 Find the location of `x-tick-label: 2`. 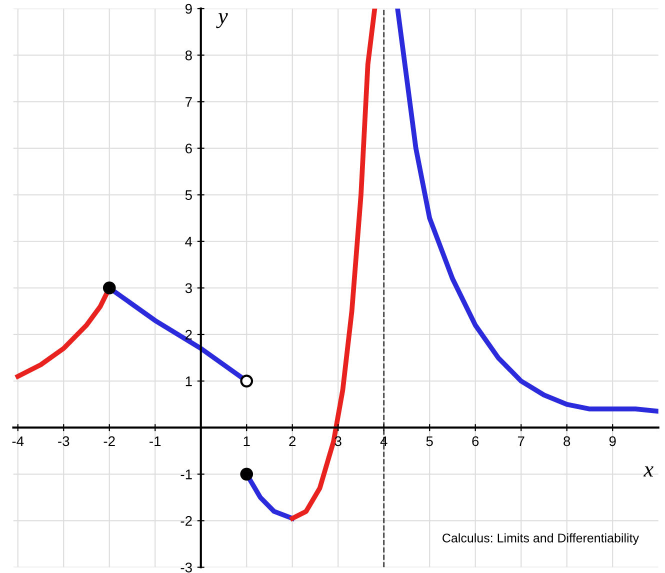

x-tick-label: 2 is located at coordinates (292, 441).